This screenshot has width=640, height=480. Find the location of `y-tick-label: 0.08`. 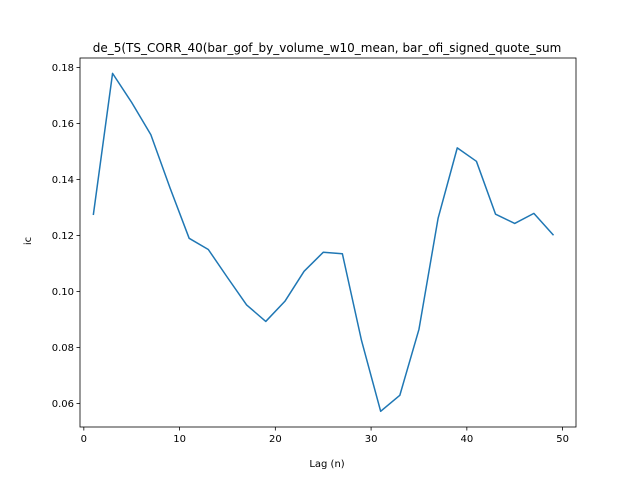

y-tick-label: 0.08 is located at coordinates (63, 348).